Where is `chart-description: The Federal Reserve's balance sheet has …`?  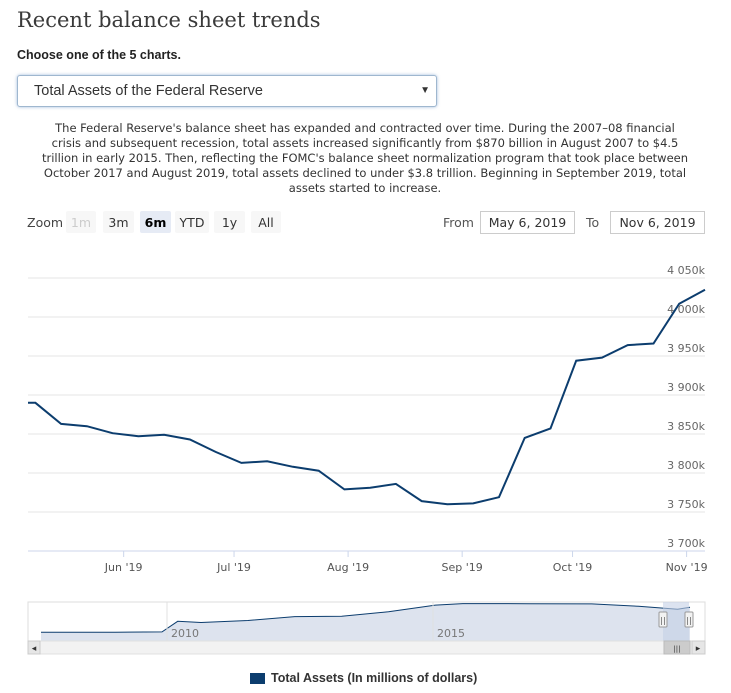
chart-description: The Federal Reserve's balance sheet has … is located at coordinates (365, 158).